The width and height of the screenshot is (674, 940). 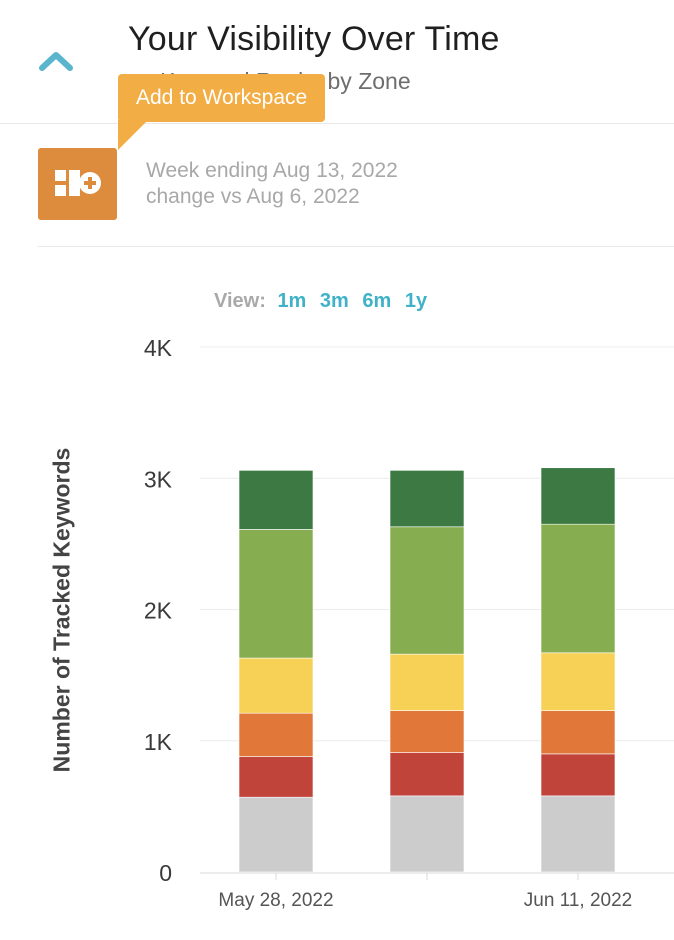 I want to click on view-option-1m: 1m, so click(x=292, y=301).